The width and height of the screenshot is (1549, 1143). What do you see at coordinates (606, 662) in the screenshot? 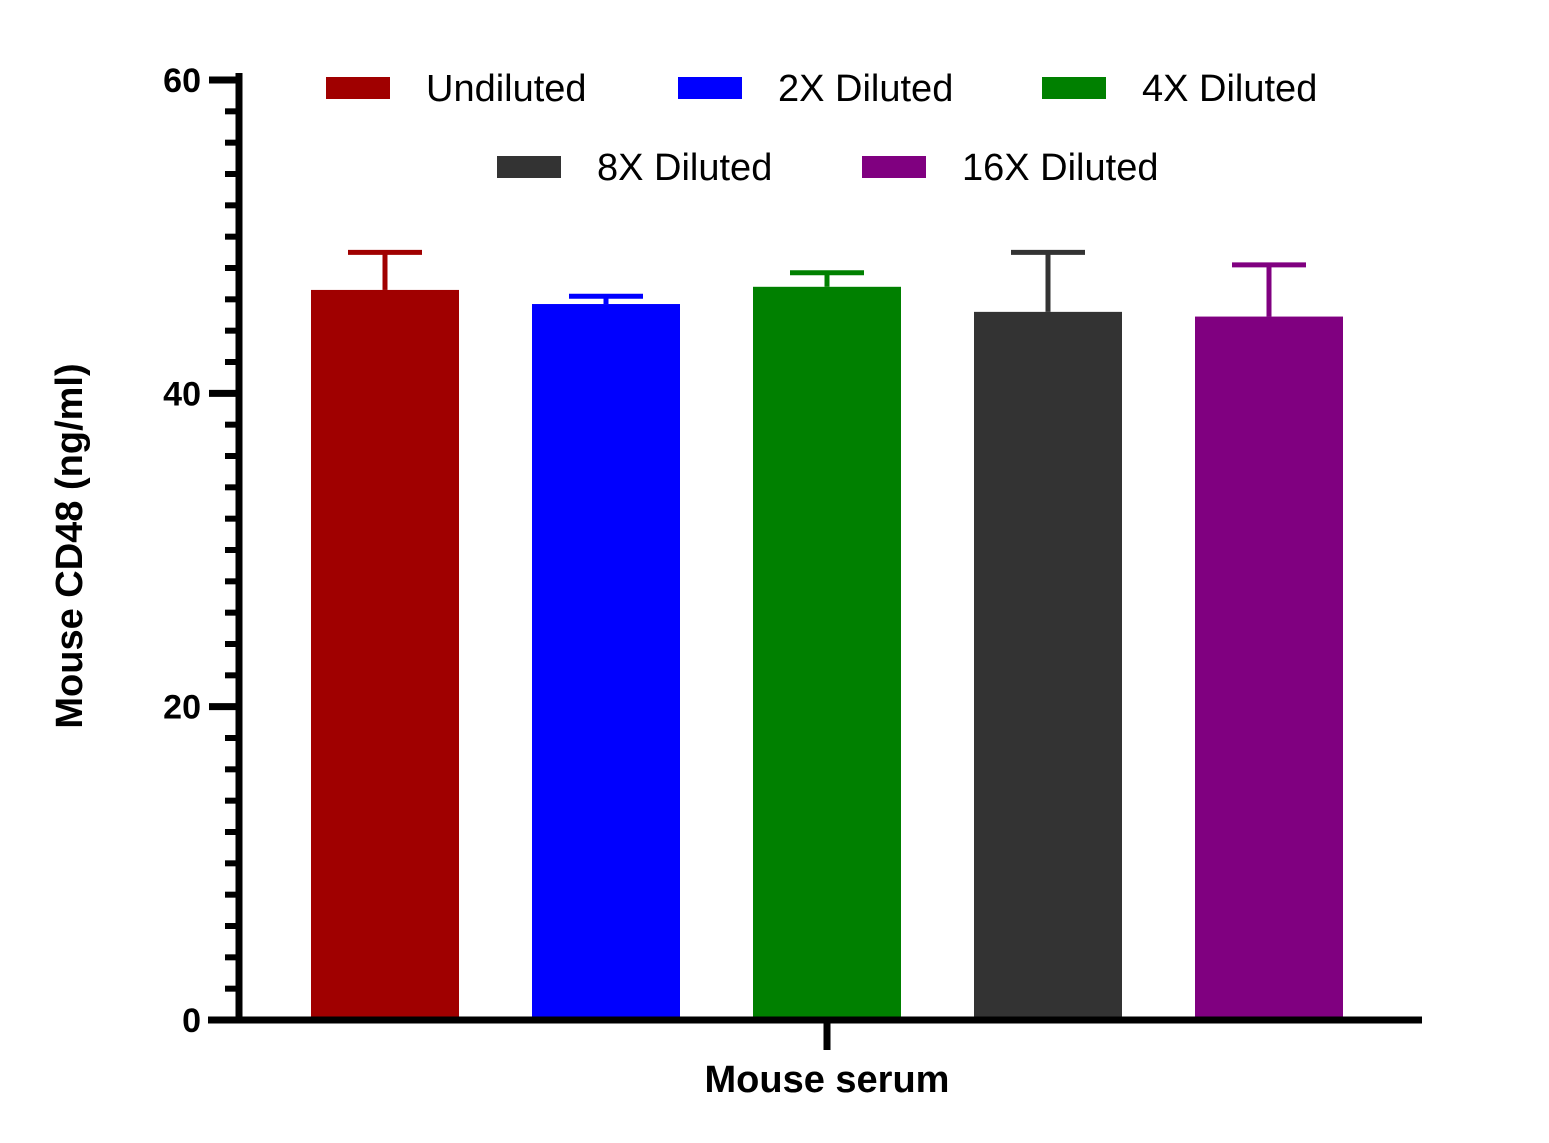
I see `bar-2x-diluted` at bounding box center [606, 662].